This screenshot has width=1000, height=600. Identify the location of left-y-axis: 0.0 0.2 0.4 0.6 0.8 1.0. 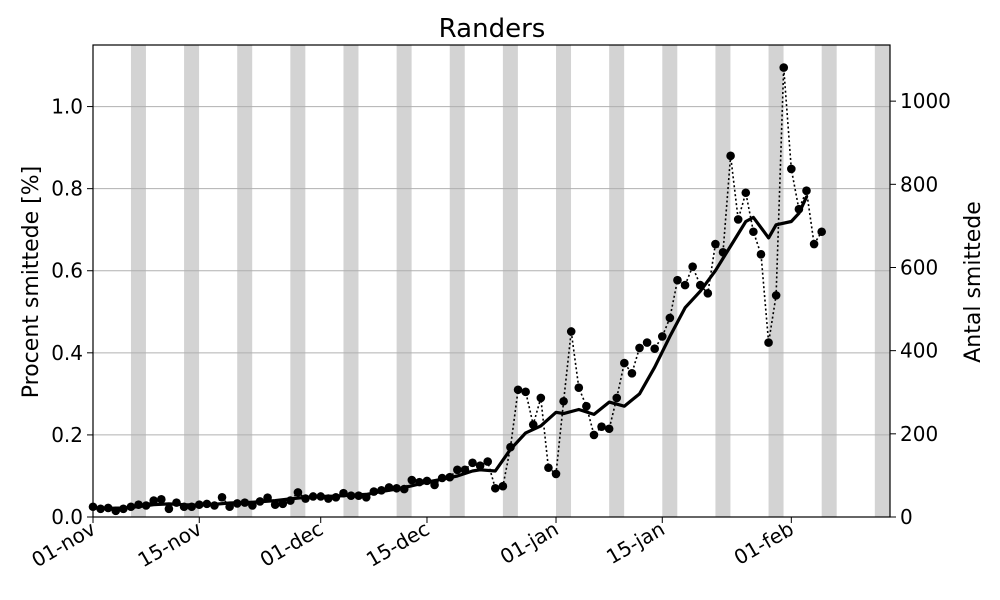
(72, 312).